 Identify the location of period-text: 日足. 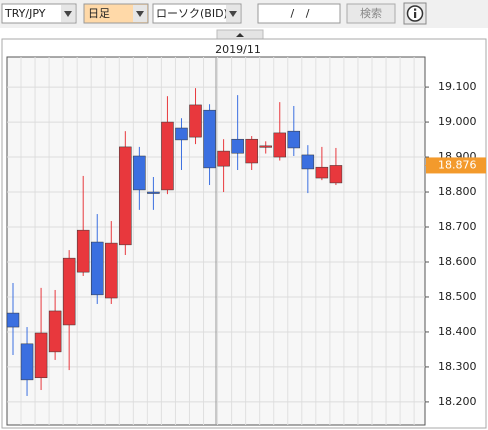
(99, 13).